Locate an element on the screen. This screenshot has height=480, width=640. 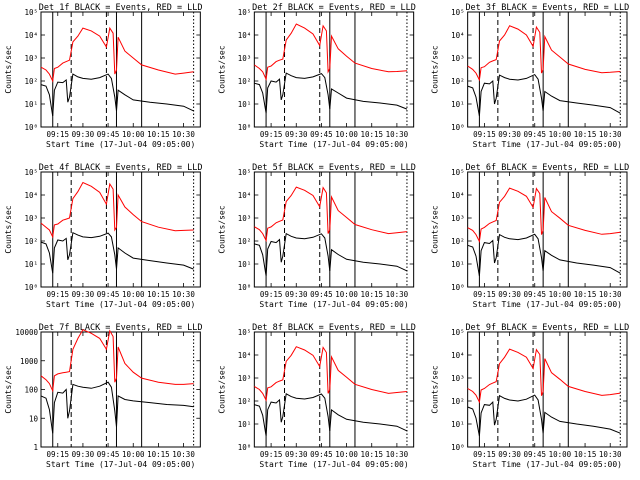
chart-title: Det_6f BLACK = Events, RED = LLD is located at coordinates (547, 168).